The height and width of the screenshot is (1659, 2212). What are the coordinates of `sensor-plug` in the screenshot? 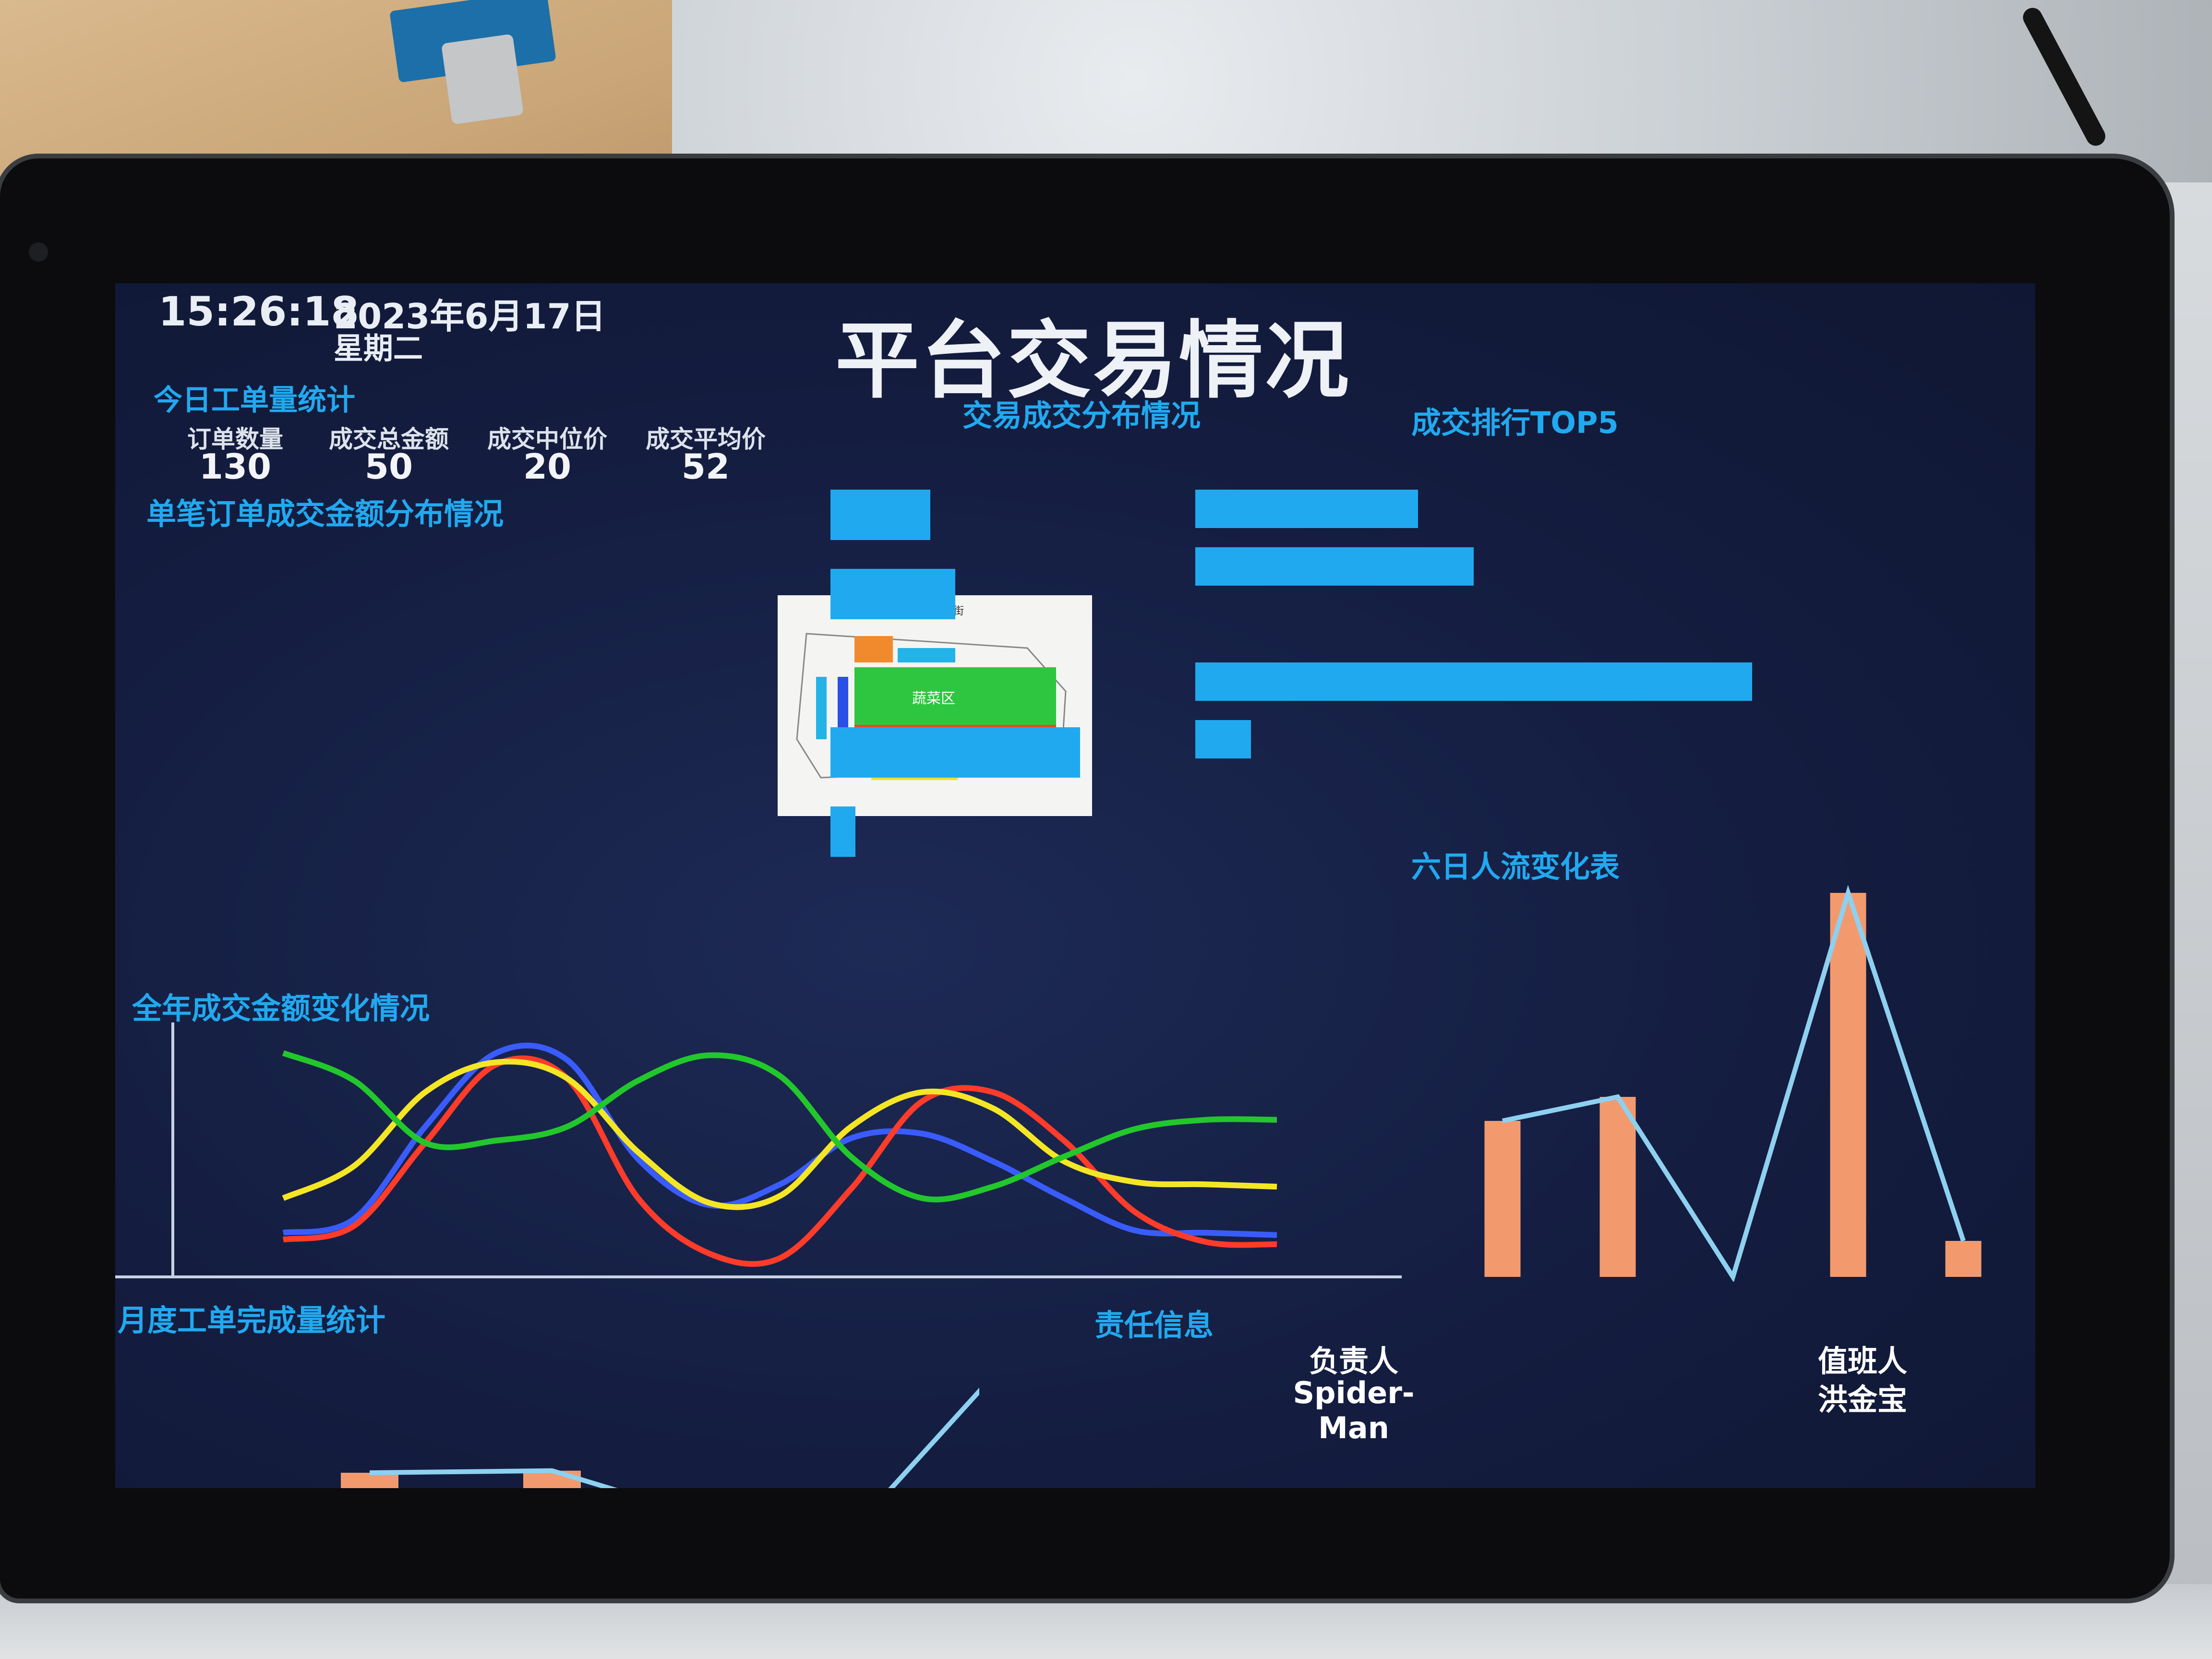 It's located at (483, 80).